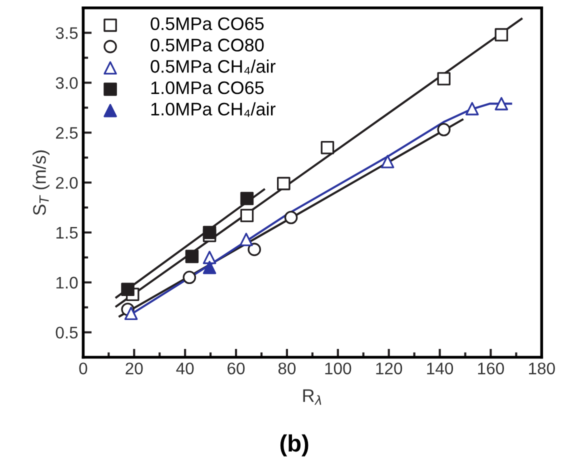 This screenshot has width=566, height=461. What do you see at coordinates (389, 368) in the screenshot?
I see `x-tick-label: 120` at bounding box center [389, 368].